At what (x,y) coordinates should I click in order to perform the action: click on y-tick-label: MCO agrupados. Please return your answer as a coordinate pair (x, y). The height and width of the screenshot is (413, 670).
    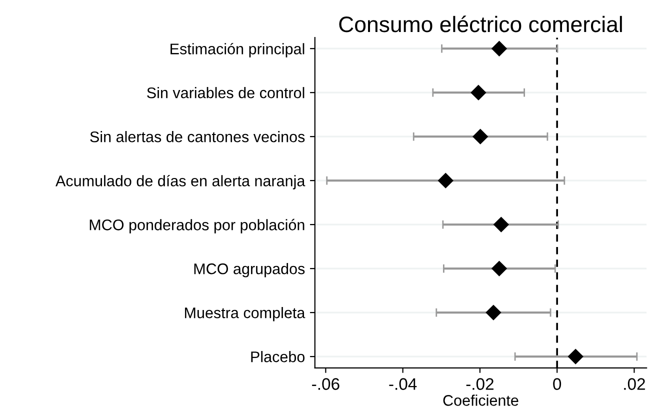
    Looking at the image, I should click on (249, 270).